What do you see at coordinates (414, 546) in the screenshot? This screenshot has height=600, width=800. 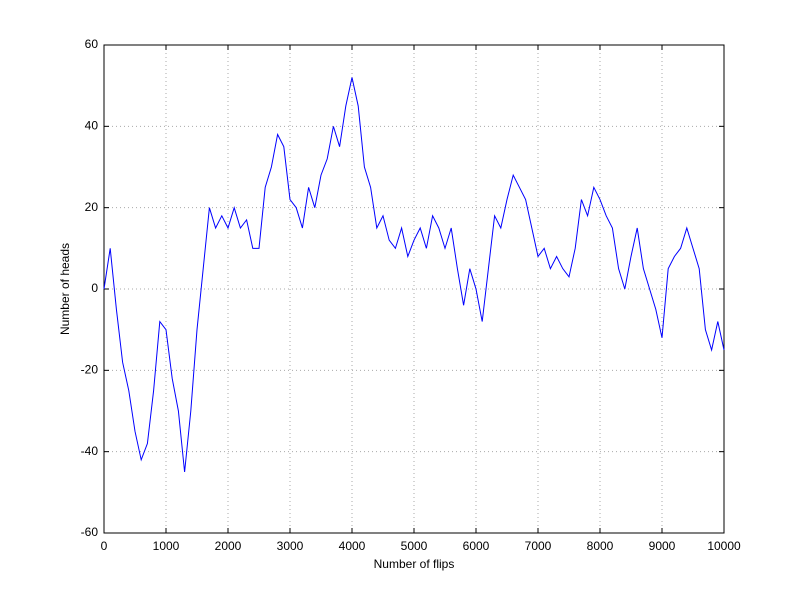 I see `x-tick-label: 5000` at bounding box center [414, 546].